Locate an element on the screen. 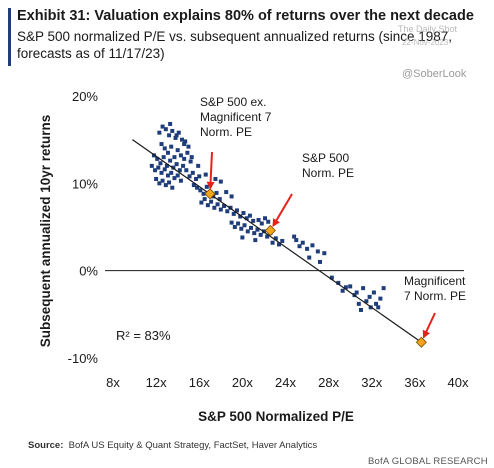  x-tick-label: 20x is located at coordinates (242, 382).